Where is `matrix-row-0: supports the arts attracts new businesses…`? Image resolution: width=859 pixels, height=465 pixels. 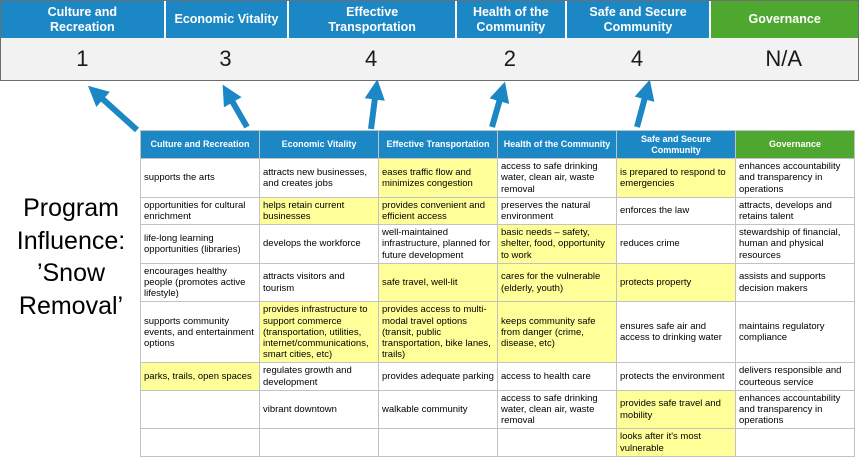
matrix-row-0: supports the arts attracts new businesses… is located at coordinates (497, 178).